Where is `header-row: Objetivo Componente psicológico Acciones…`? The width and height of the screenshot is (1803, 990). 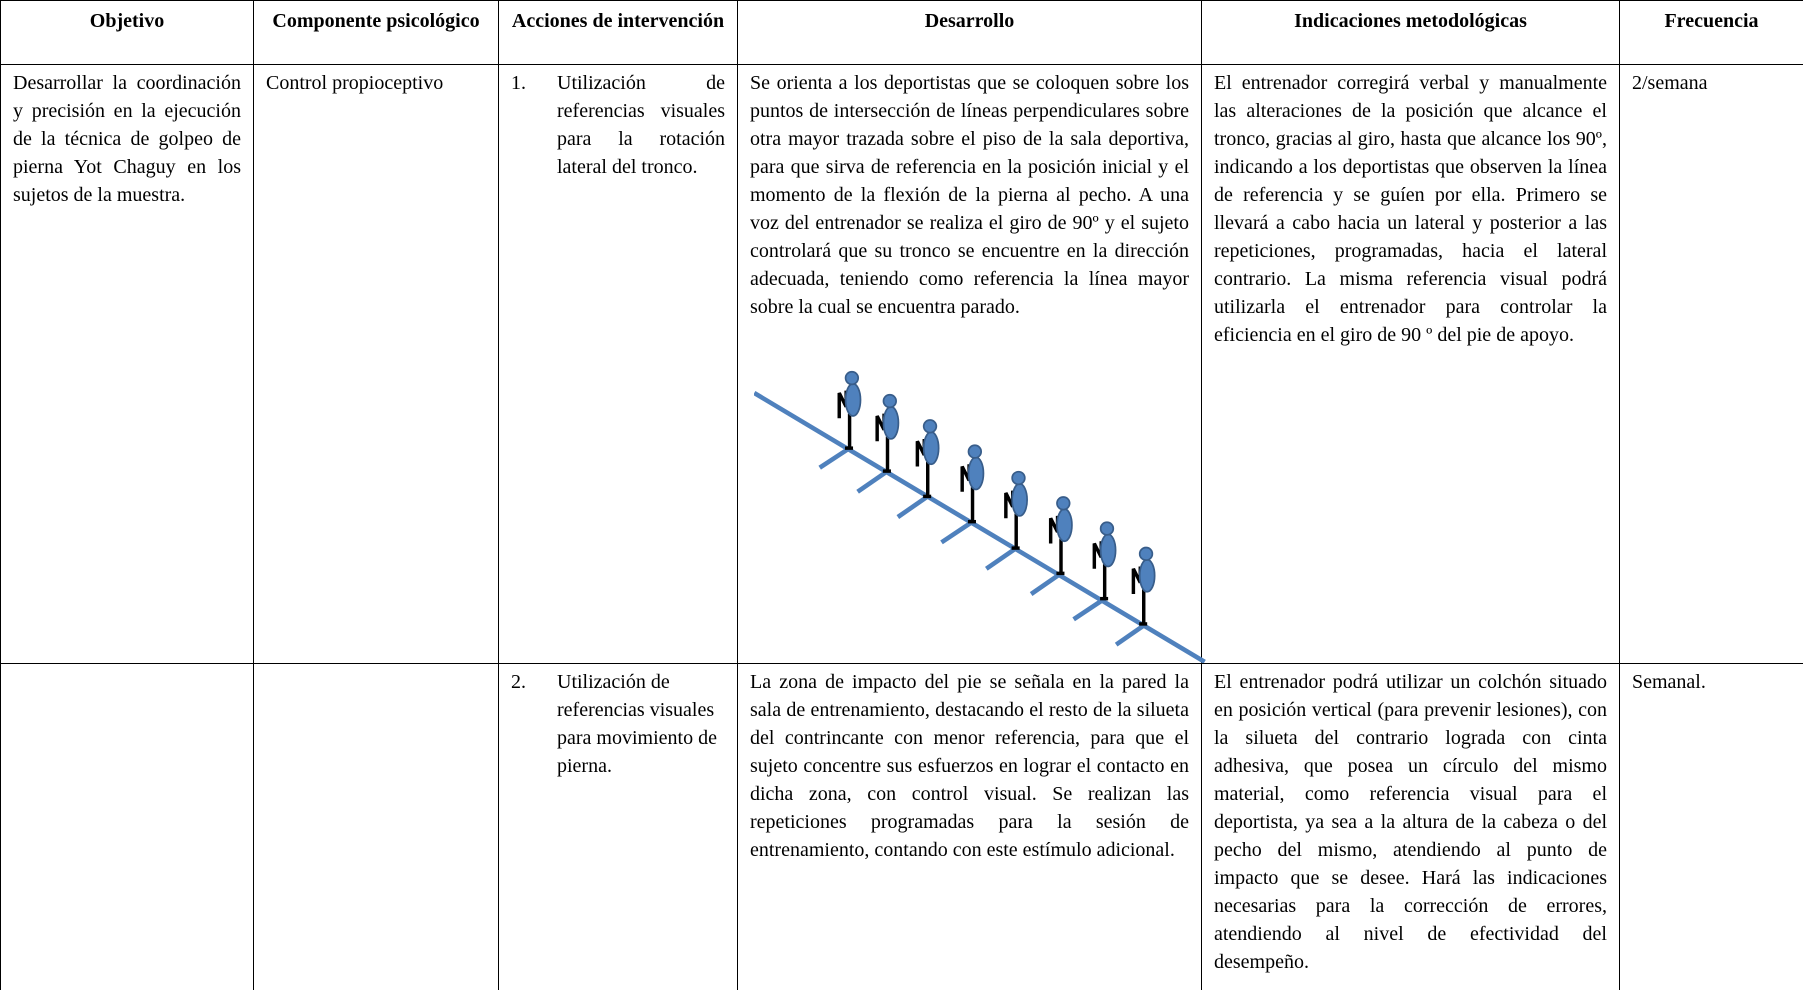 header-row: Objetivo Componente psicológico Acciones… is located at coordinates (901, 32).